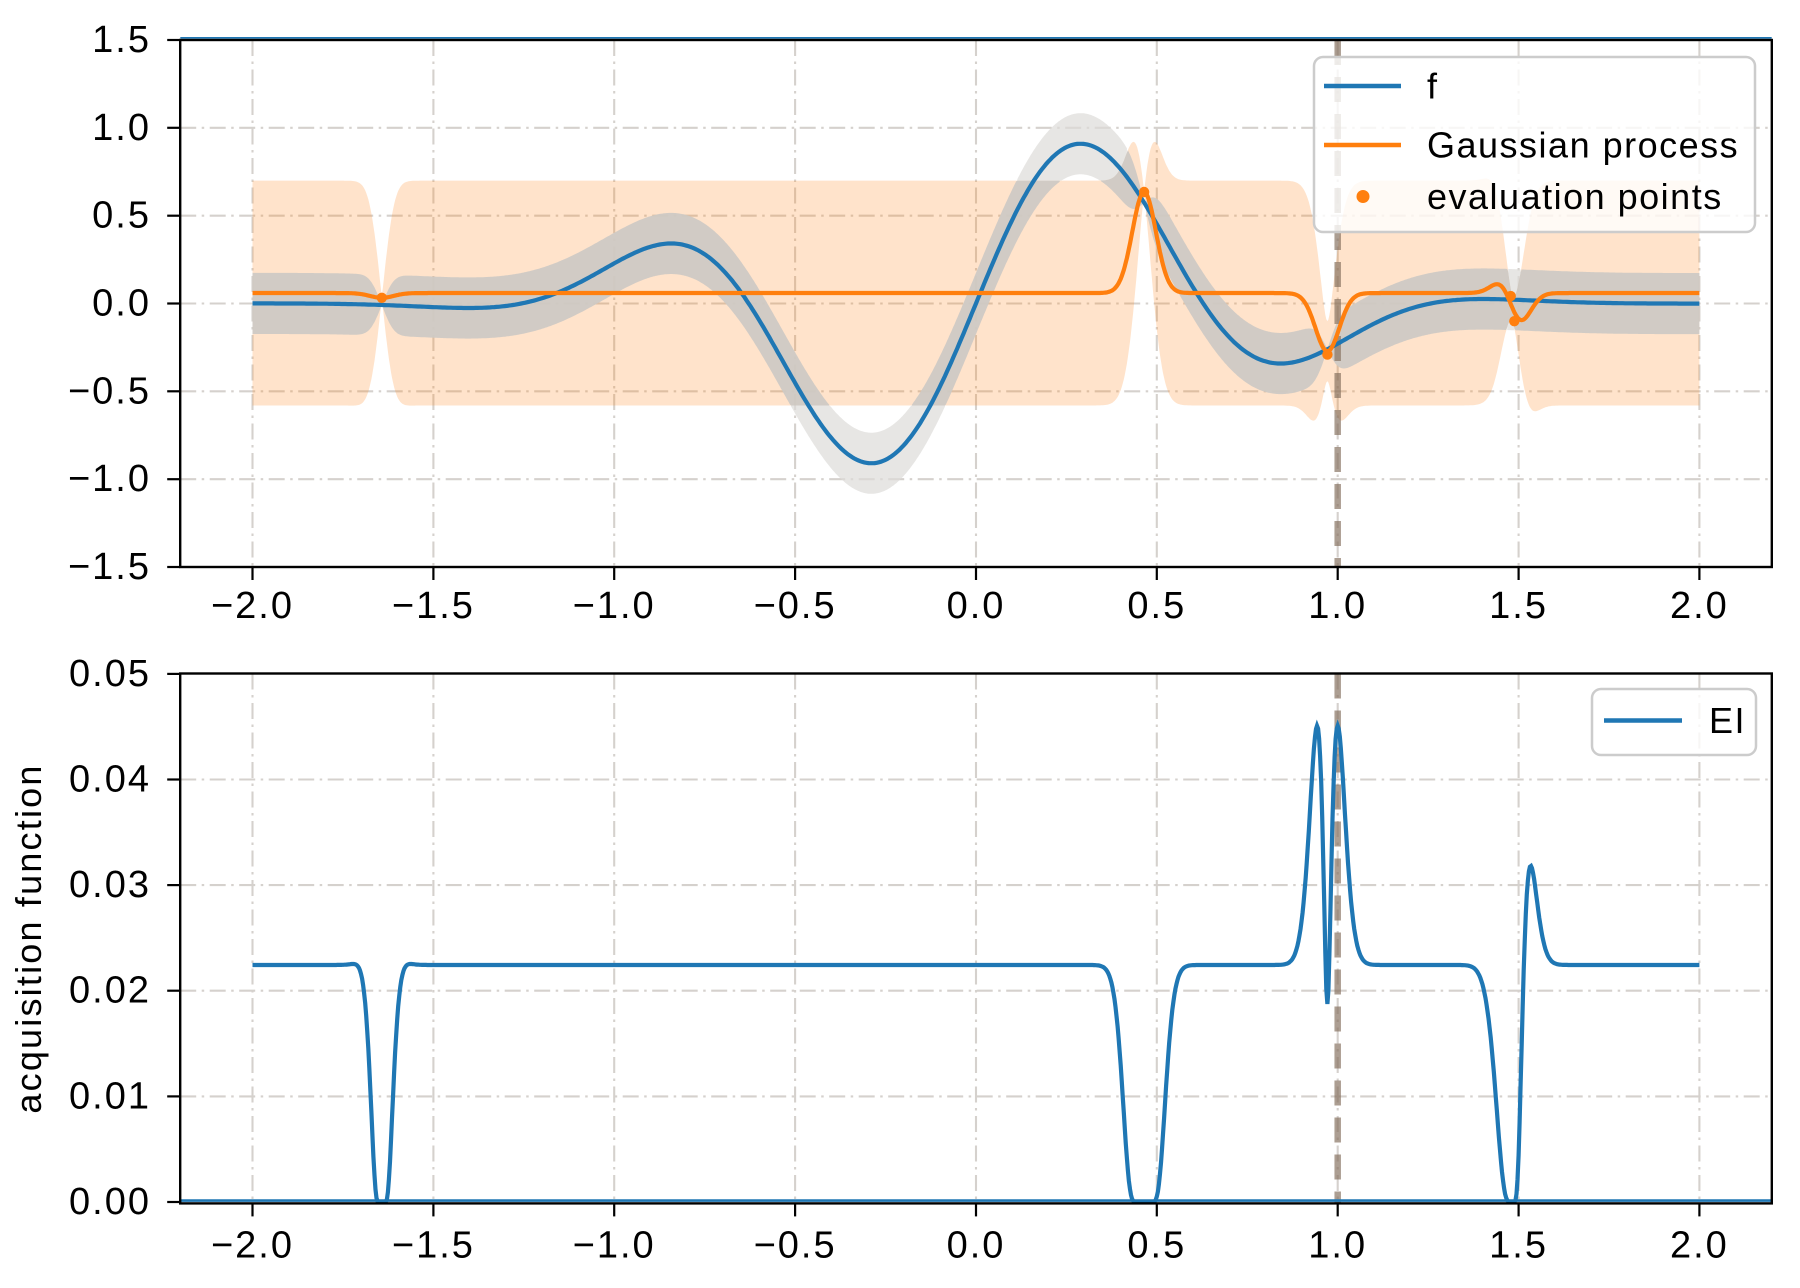 This screenshot has height=1288, width=1800. Describe the element at coordinates (110, 780) in the screenshot. I see `svg-text: 0.04` at that location.